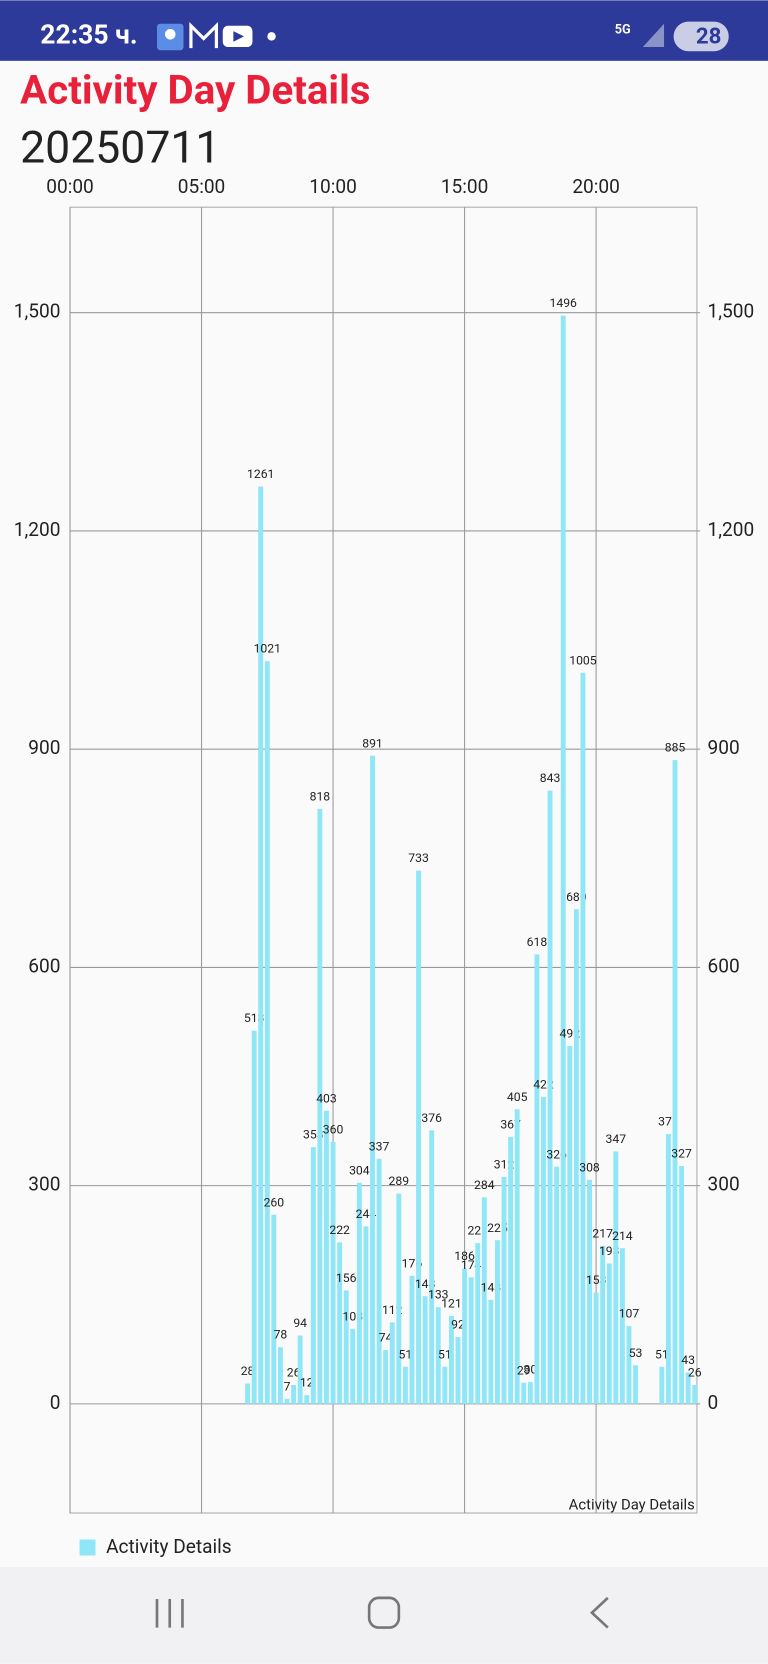 Image resolution: width=768 pixels, height=1664 pixels. I want to click on battery-level: 28, so click(709, 36).